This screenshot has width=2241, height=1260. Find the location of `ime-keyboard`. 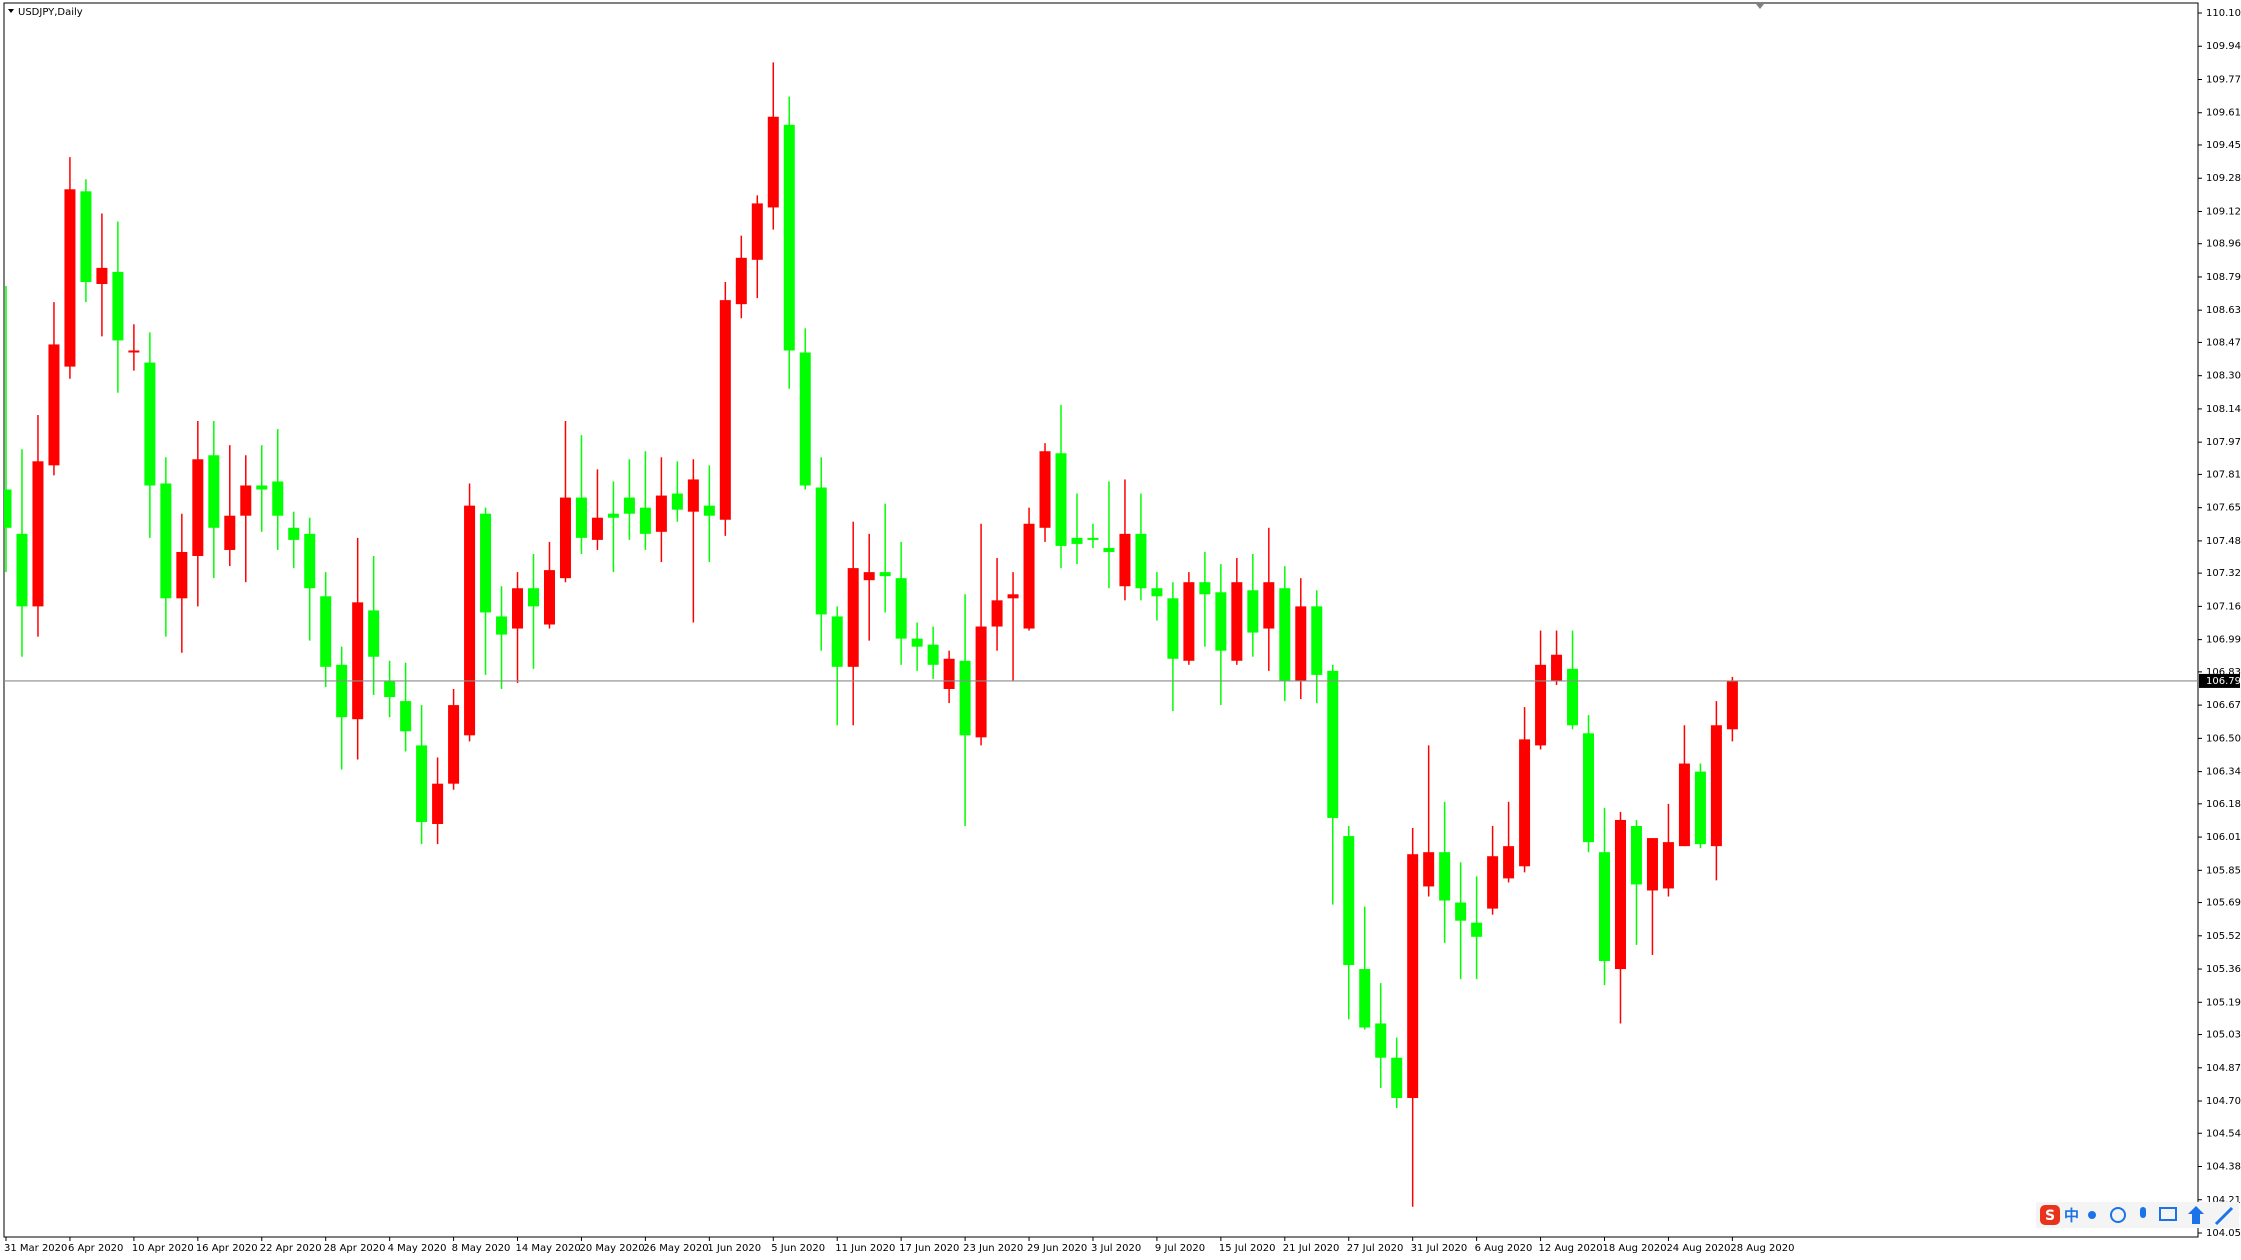

ime-keyboard is located at coordinates (2168, 1214).